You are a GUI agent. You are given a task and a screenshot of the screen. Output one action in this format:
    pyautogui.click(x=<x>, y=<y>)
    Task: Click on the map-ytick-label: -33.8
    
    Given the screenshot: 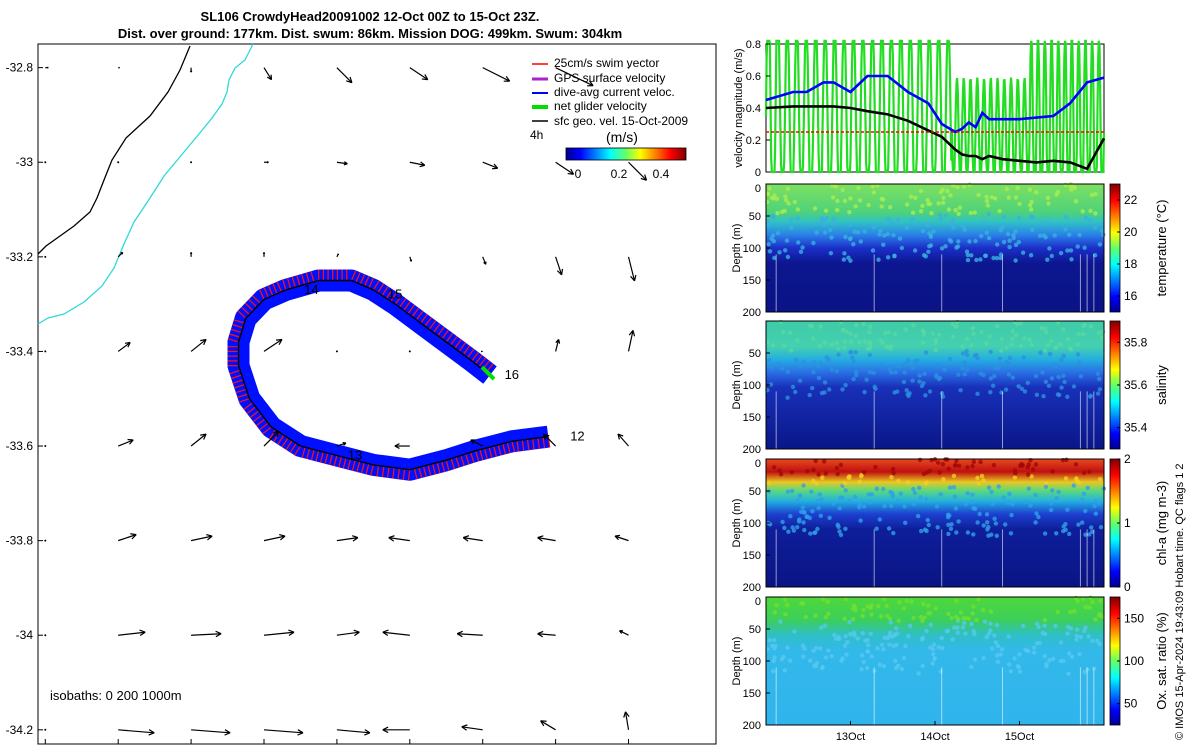 What is the action you would take?
    pyautogui.click(x=20, y=541)
    